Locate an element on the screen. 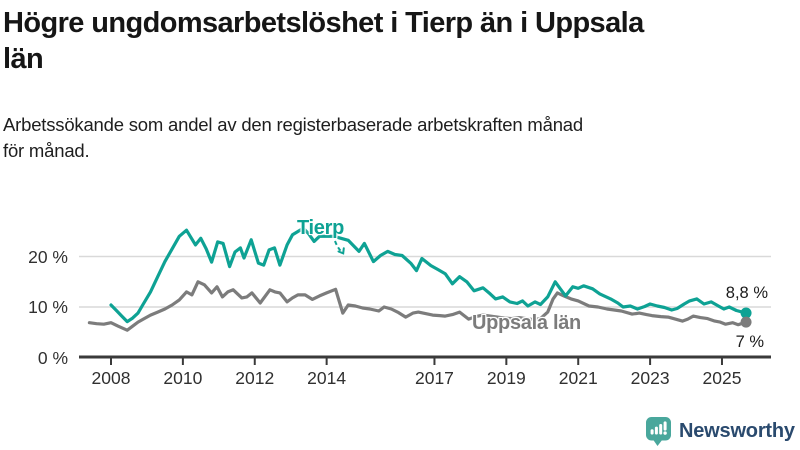 Image resolution: width=800 pixels, height=450 pixels. x-axis-tick-label-2012: 2012 is located at coordinates (255, 378).